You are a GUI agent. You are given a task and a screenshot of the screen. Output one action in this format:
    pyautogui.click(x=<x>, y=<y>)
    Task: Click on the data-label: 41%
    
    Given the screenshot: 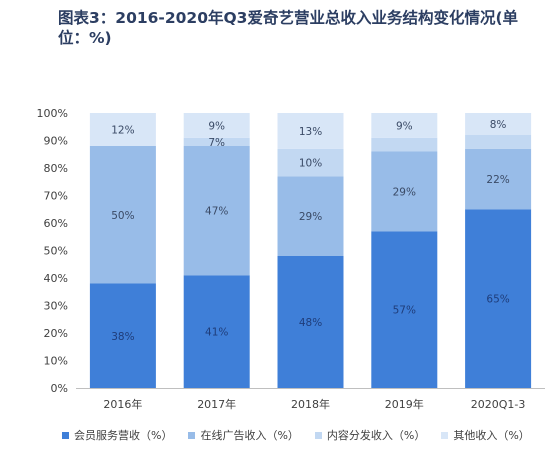 What is the action you would take?
    pyautogui.click(x=216, y=333)
    